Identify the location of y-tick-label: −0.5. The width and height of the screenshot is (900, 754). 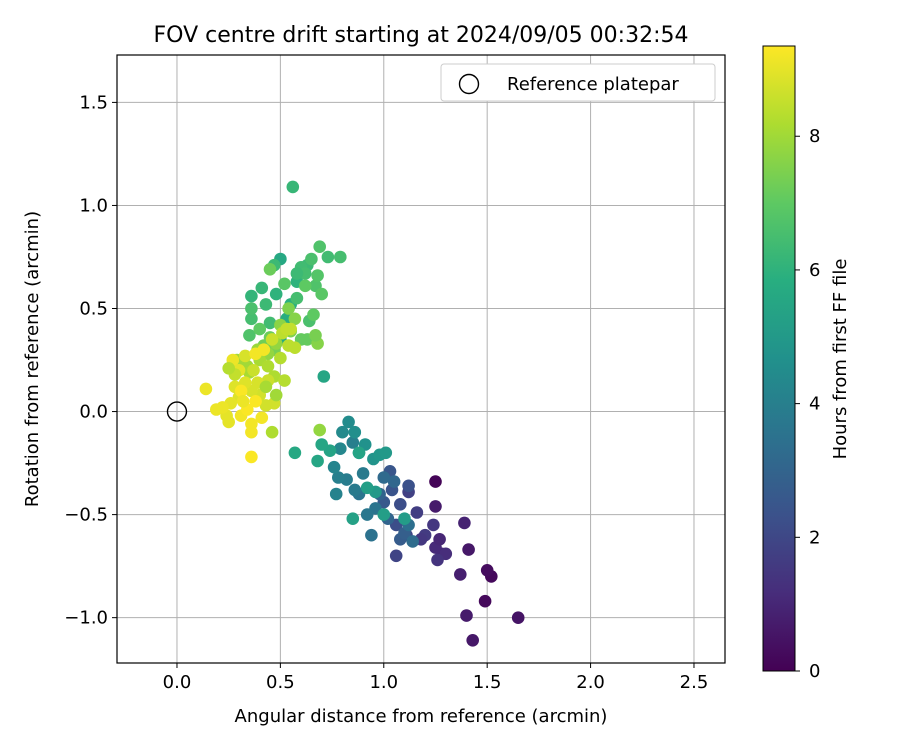
(86, 515).